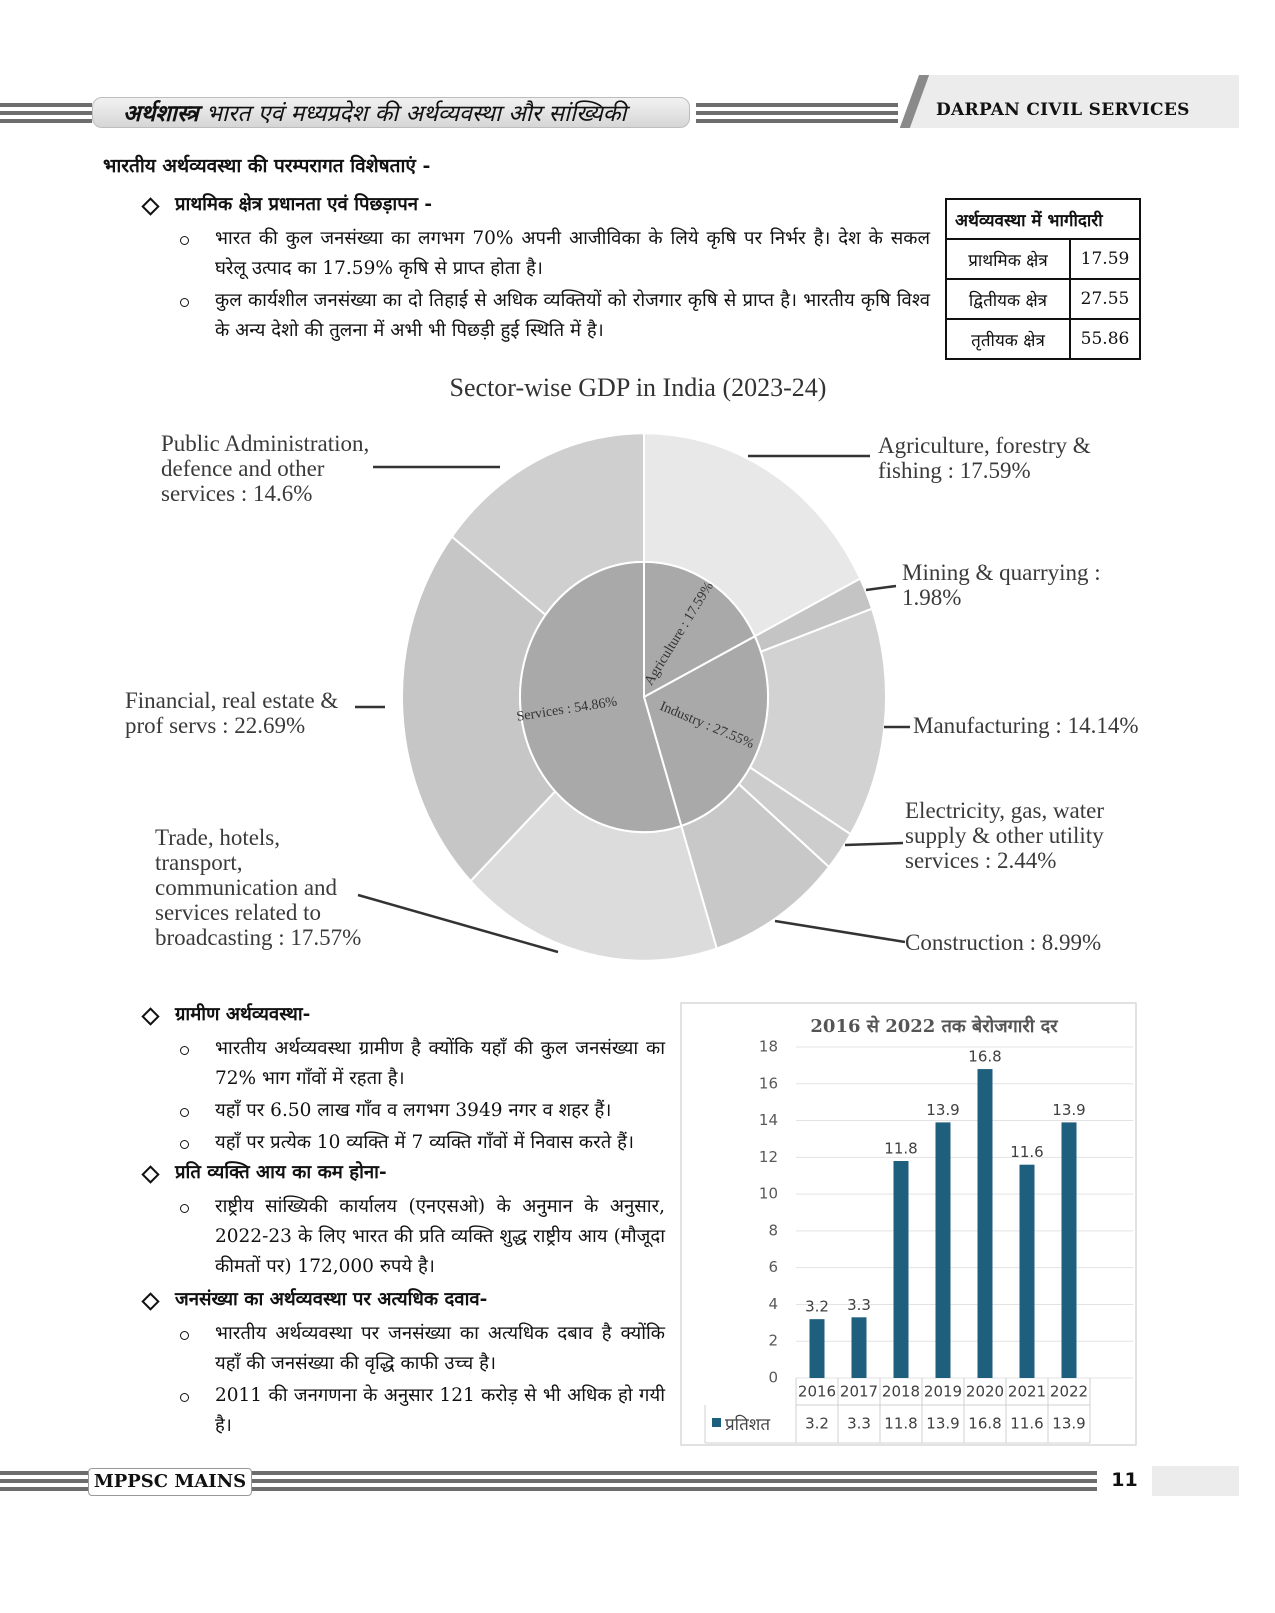 This screenshot has height=1613, width=1275. Describe the element at coordinates (1008, 299) in the screenshot. I see `share-label: द्वितीयक क्षेत्र` at that location.